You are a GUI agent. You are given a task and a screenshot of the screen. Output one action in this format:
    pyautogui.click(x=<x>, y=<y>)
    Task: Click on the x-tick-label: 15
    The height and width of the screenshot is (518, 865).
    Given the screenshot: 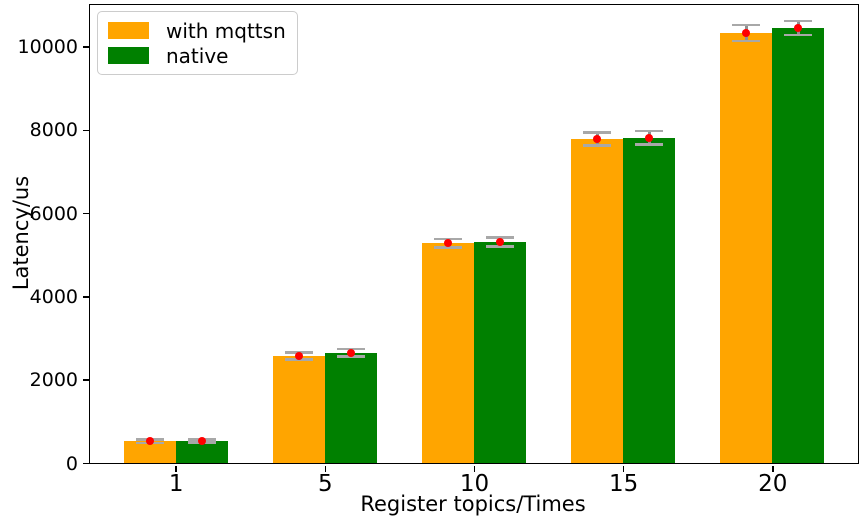 What is the action you would take?
    pyautogui.click(x=623, y=484)
    